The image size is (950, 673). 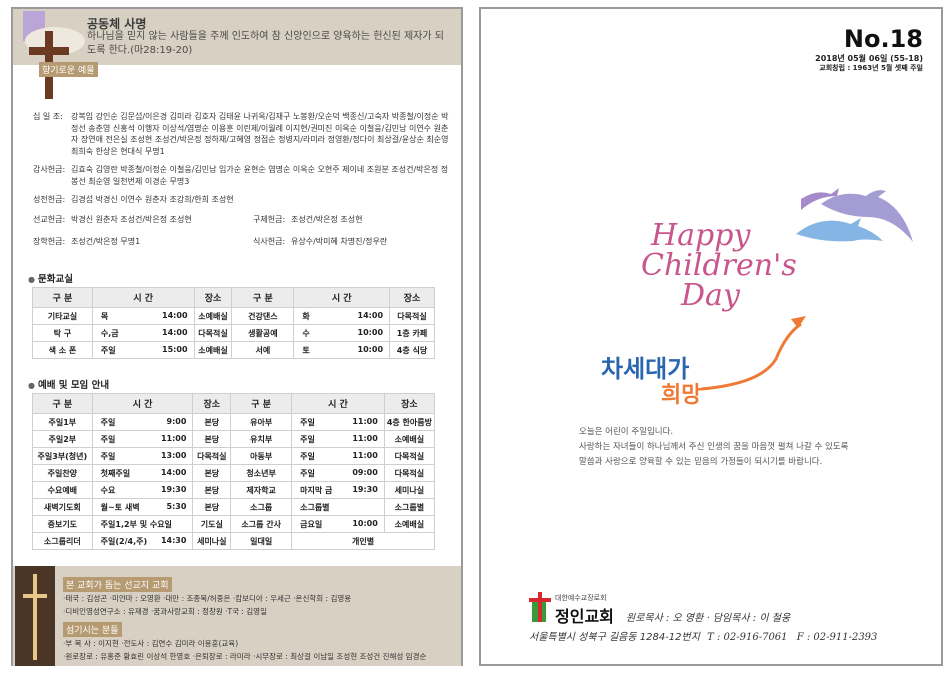 I want to click on missions-line: ·디비인영성연구소 : 유재경 ·꿈과사랑교회 : 정창원 ·T국 : 김영일, so click(x=165, y=611).